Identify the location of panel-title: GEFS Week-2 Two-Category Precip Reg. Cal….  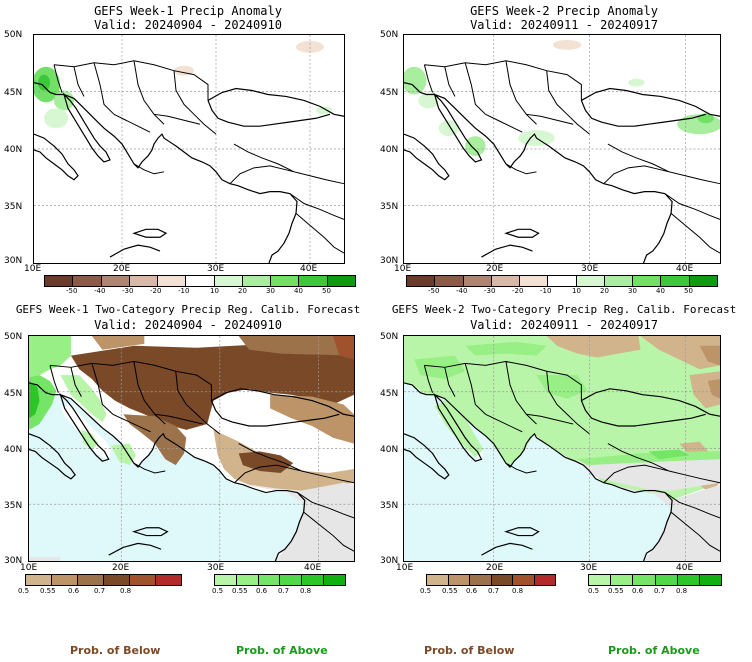
(564, 309).